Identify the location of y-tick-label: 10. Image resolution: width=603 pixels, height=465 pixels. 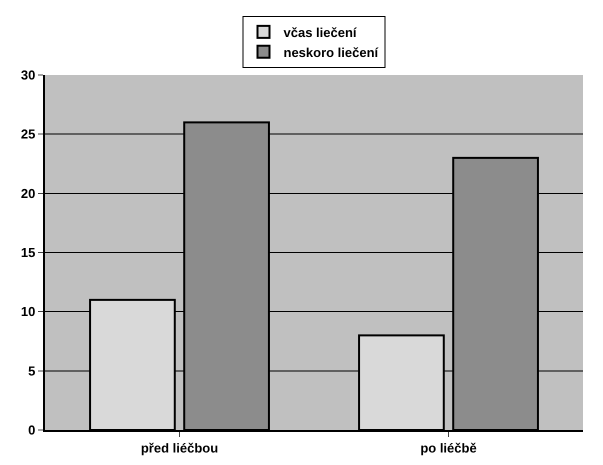
(28, 312).